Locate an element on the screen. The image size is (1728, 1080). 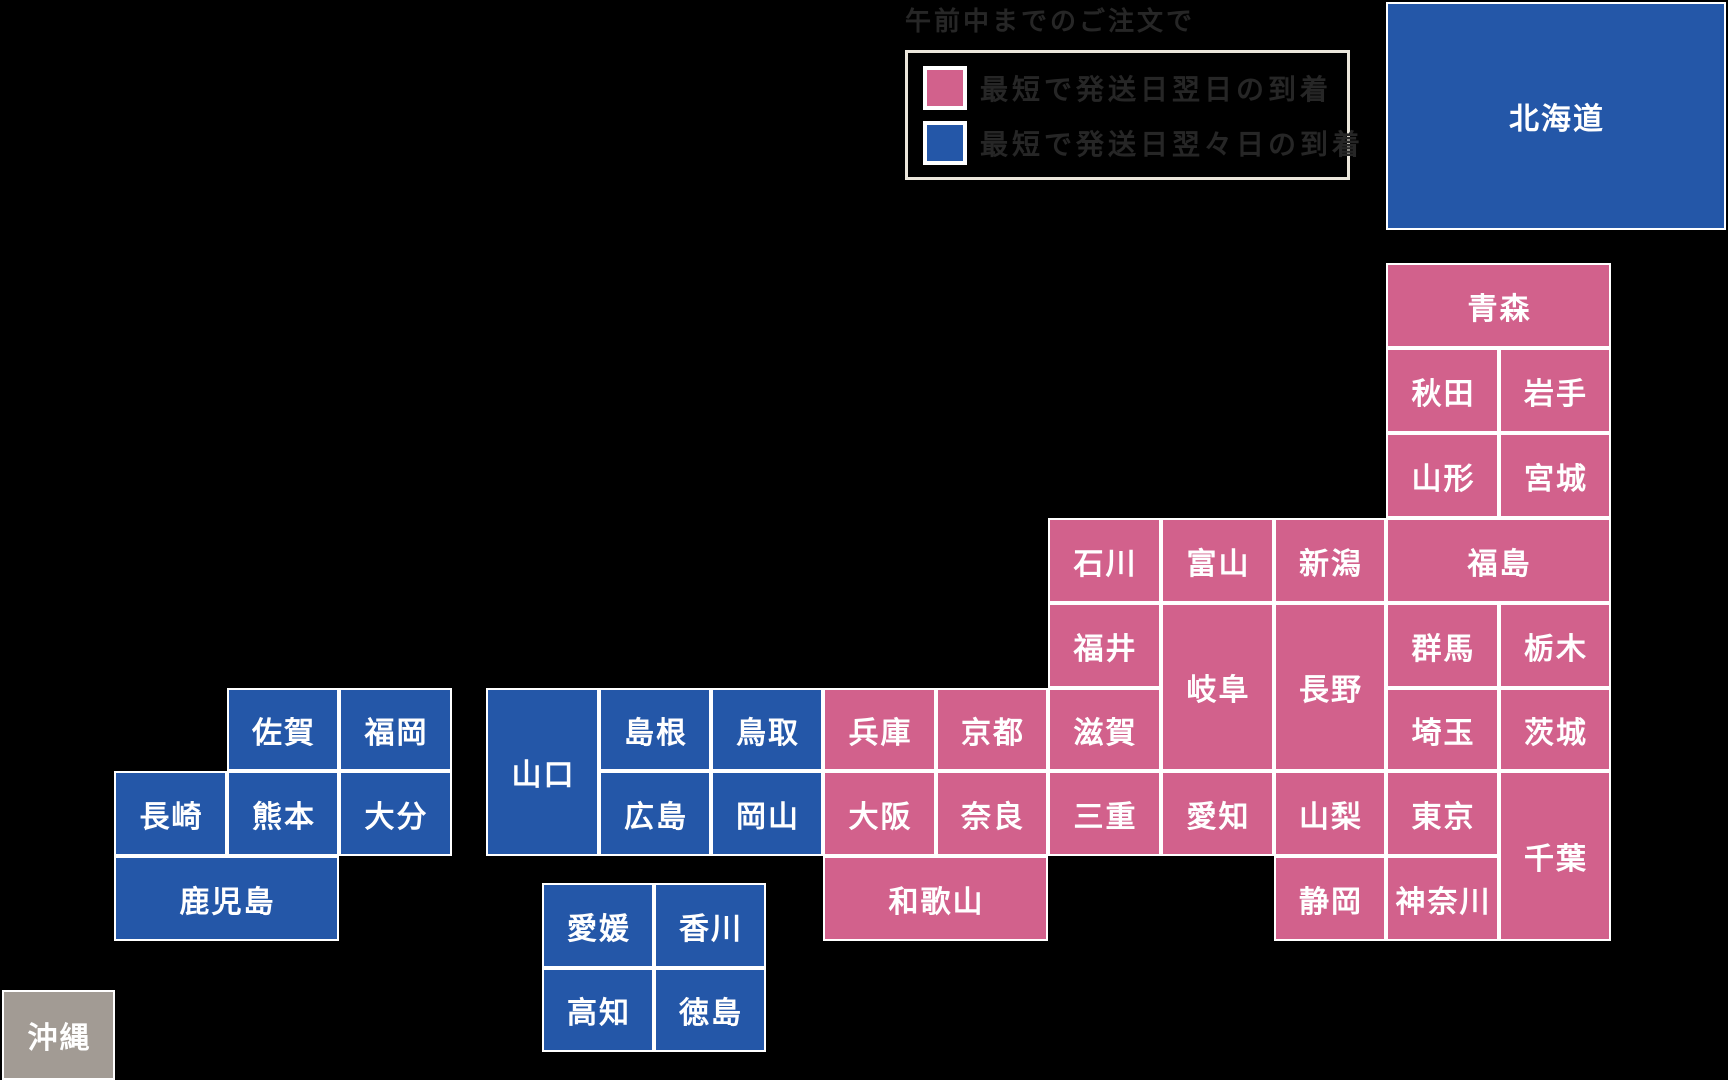
prefecture-tile-niigata: 新潟 is located at coordinates (1330, 560).